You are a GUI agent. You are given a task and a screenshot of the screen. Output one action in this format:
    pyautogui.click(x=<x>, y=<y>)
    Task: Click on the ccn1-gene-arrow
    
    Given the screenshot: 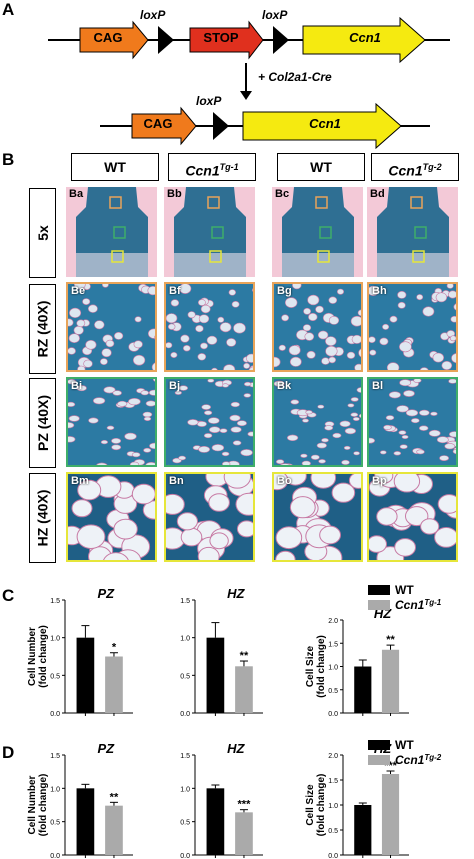 What is the action you would take?
    pyautogui.click(x=322, y=126)
    